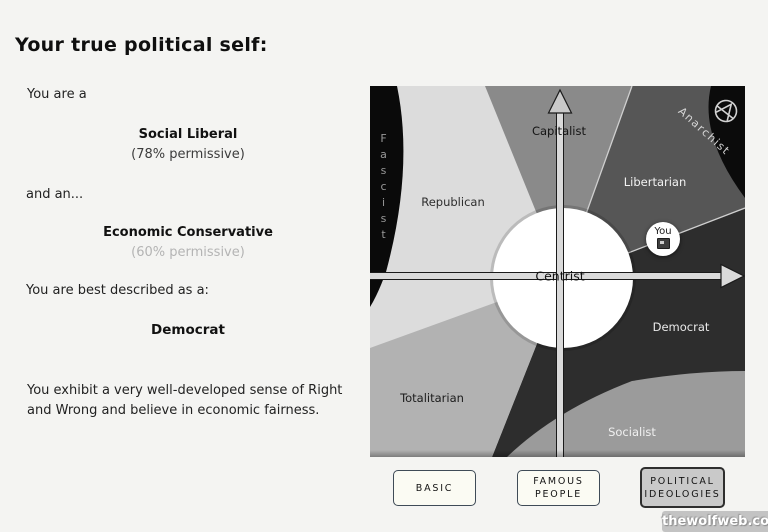  What do you see at coordinates (682, 494) in the screenshot?
I see `political-ideologies-button-label-line2: IDEOLOGIES` at bounding box center [682, 494].